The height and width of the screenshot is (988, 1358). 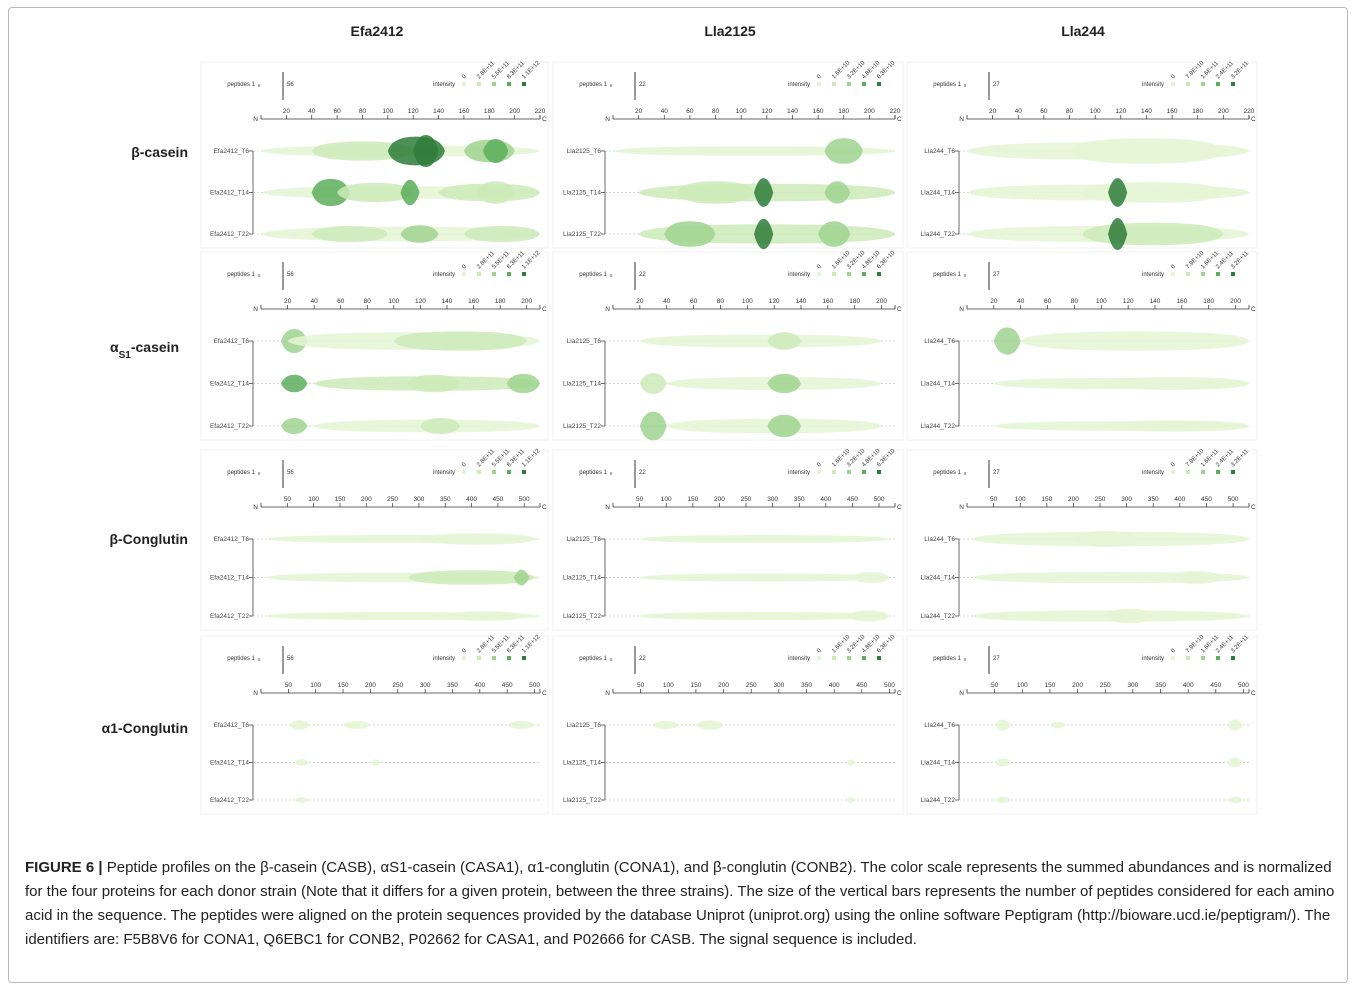 I want to click on axis-tick-label: 400, so click(x=1179, y=499).